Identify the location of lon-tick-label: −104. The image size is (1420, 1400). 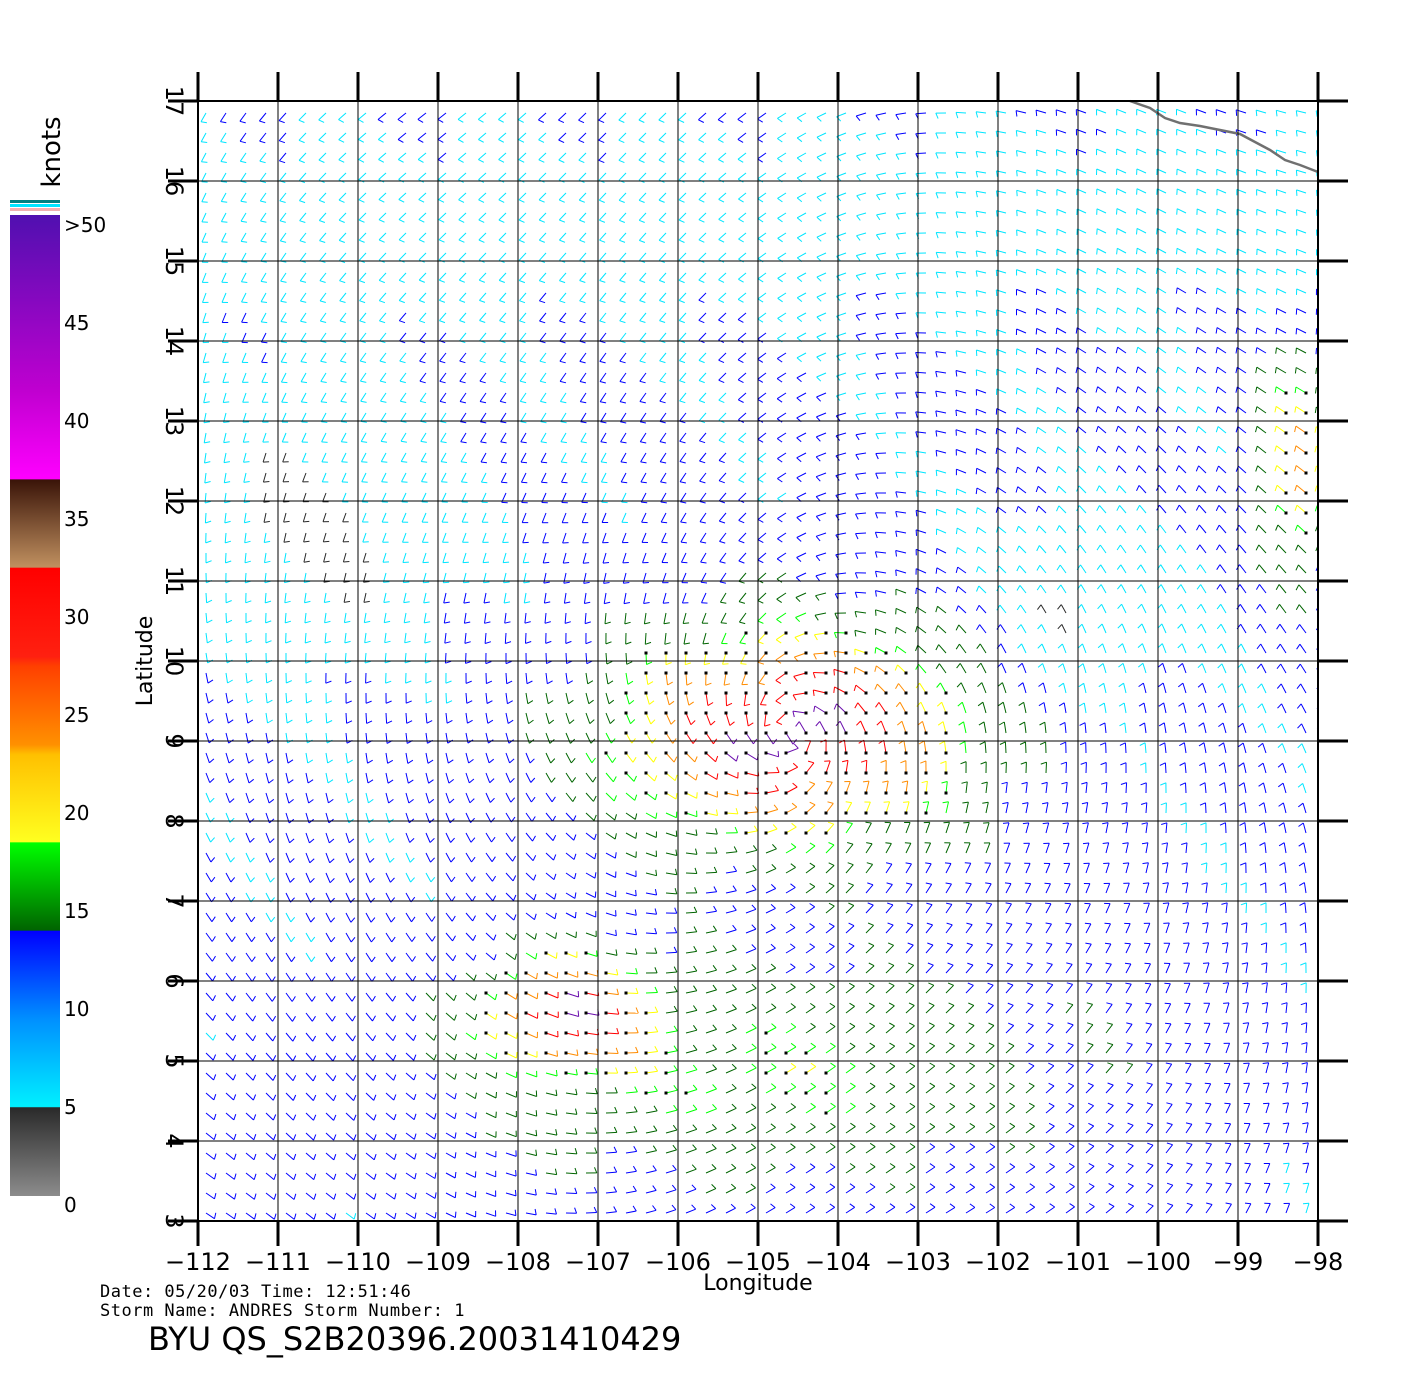
(838, 1262).